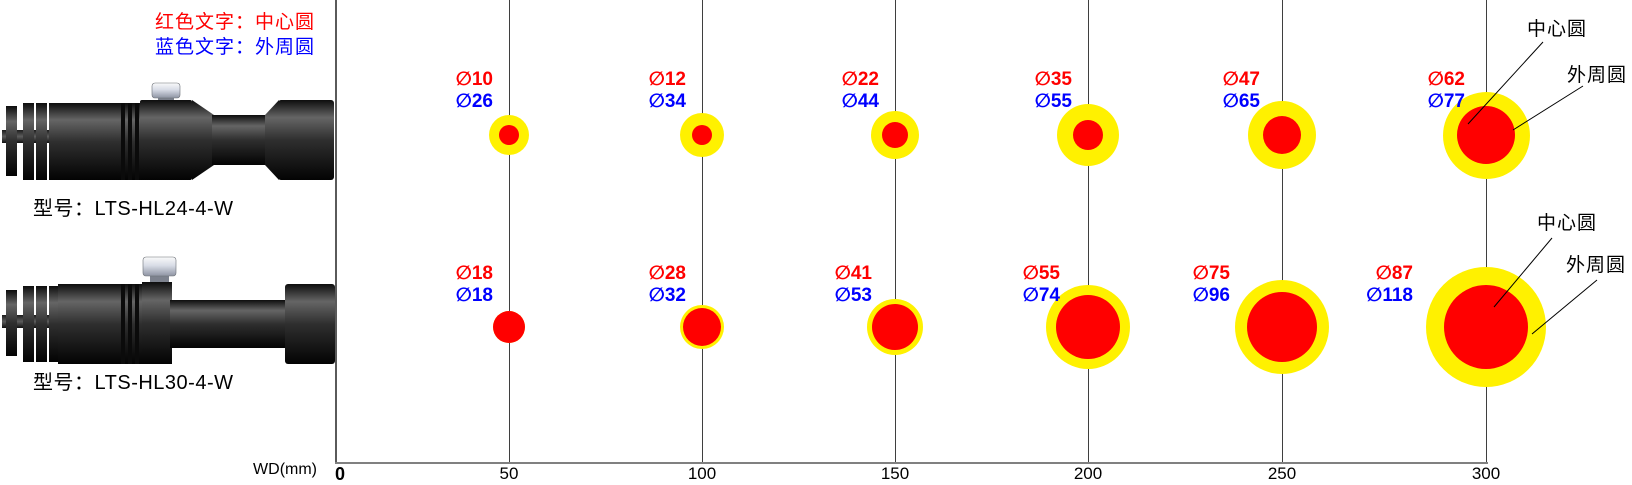  Describe the element at coordinates (911, 463) in the screenshot. I see `x-axis-line` at that location.